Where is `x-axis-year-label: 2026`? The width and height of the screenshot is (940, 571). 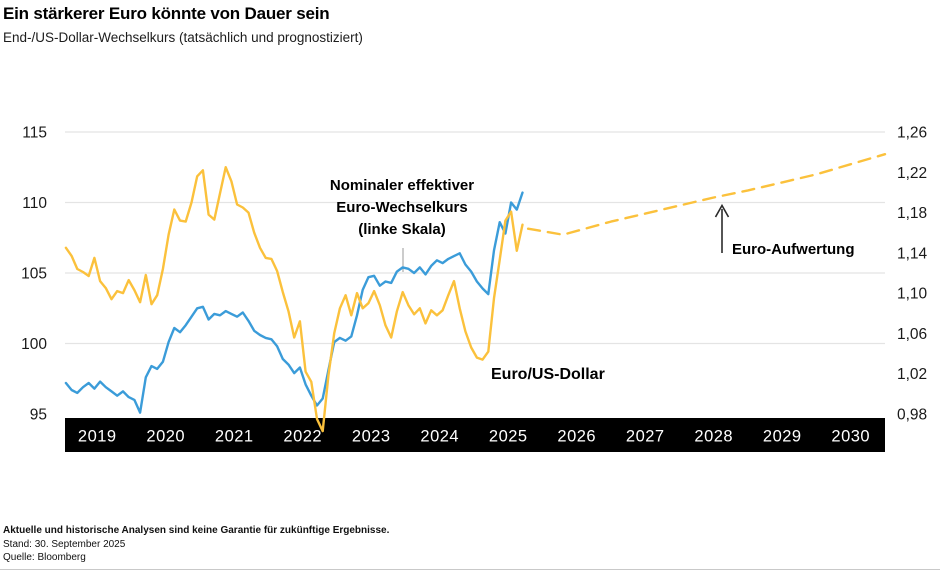
x-axis-year-label: 2026 is located at coordinates (576, 437).